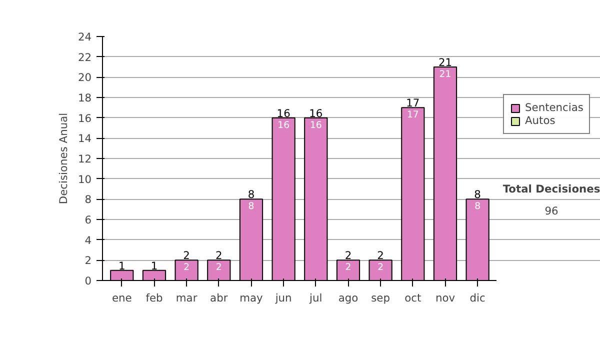  Describe the element at coordinates (478, 298) in the screenshot. I see `x-tick-label: dic` at that location.